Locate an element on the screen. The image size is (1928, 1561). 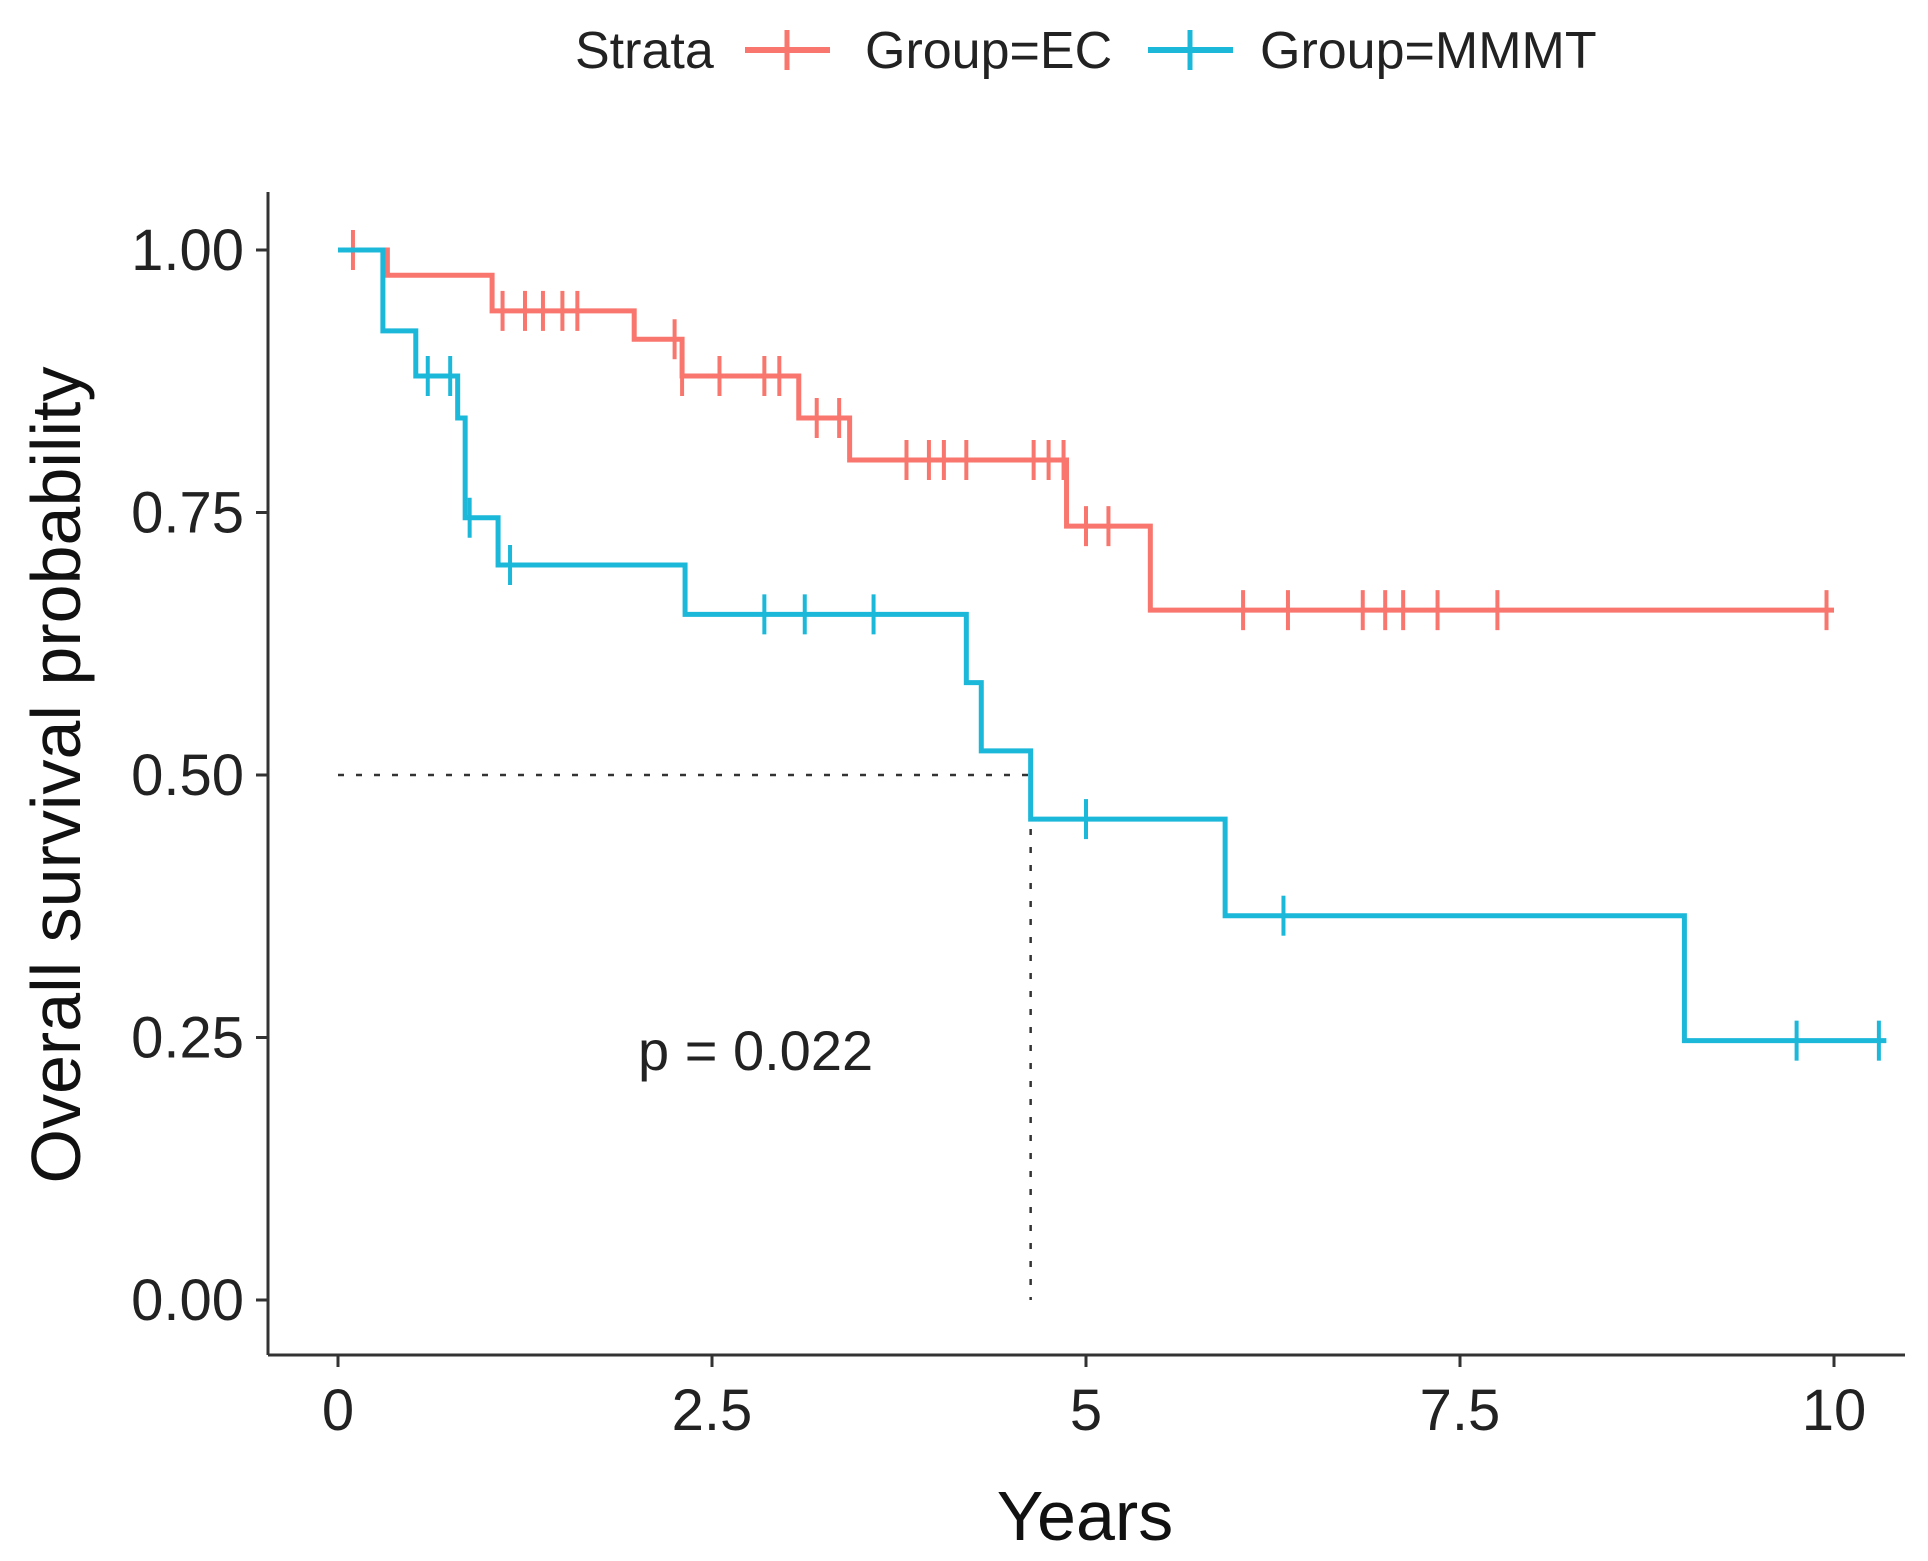
median-survival-lines is located at coordinates (685, 1036).